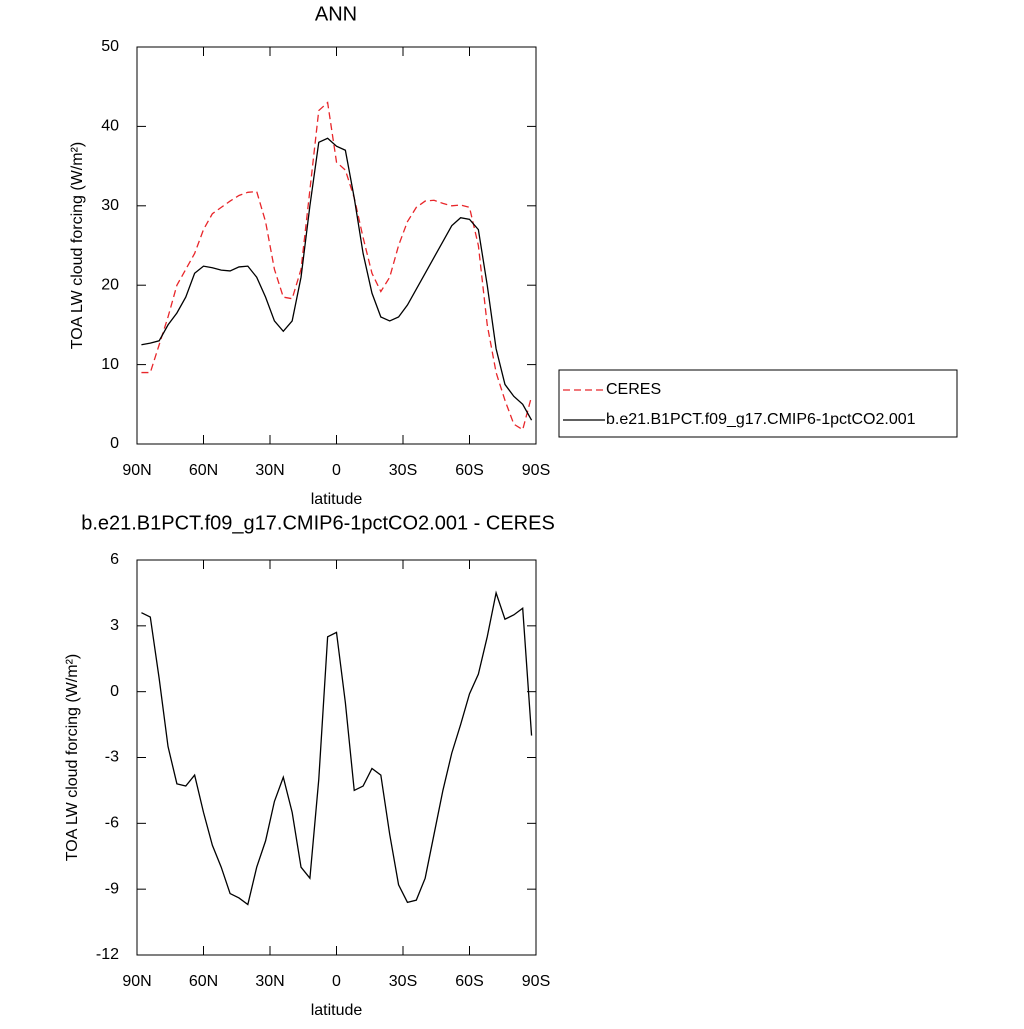 The height and width of the screenshot is (1029, 1024). What do you see at coordinates (110, 46) in the screenshot?
I see `y-tick-label: 50` at bounding box center [110, 46].